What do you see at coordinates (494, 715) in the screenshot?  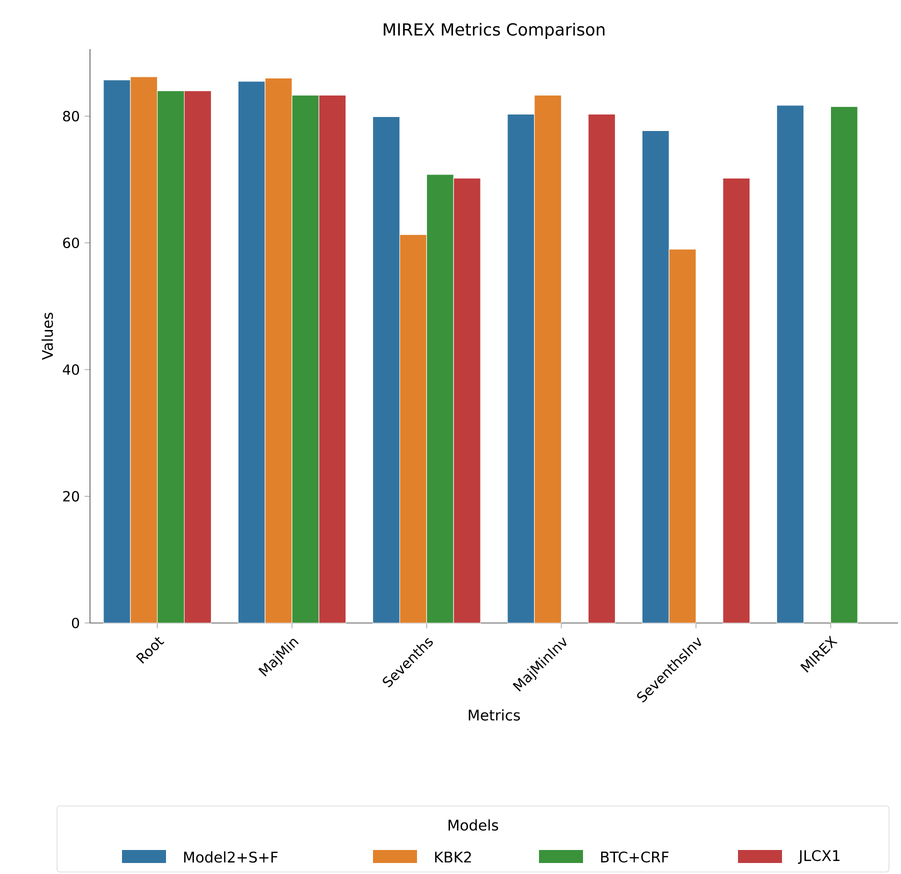 I see `x-axis-title: Metrics` at bounding box center [494, 715].